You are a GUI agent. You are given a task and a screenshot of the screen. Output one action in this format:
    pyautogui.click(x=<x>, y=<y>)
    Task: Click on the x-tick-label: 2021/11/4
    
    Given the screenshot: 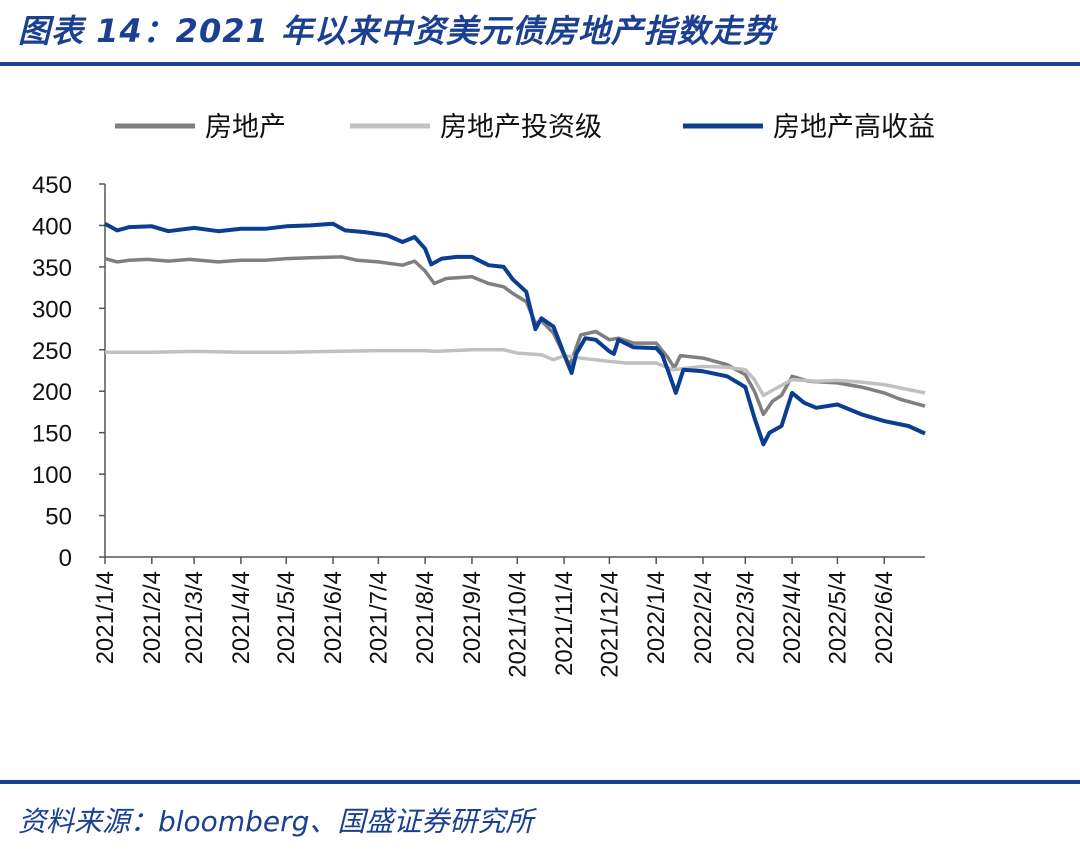 What is the action you would take?
    pyautogui.click(x=564, y=623)
    